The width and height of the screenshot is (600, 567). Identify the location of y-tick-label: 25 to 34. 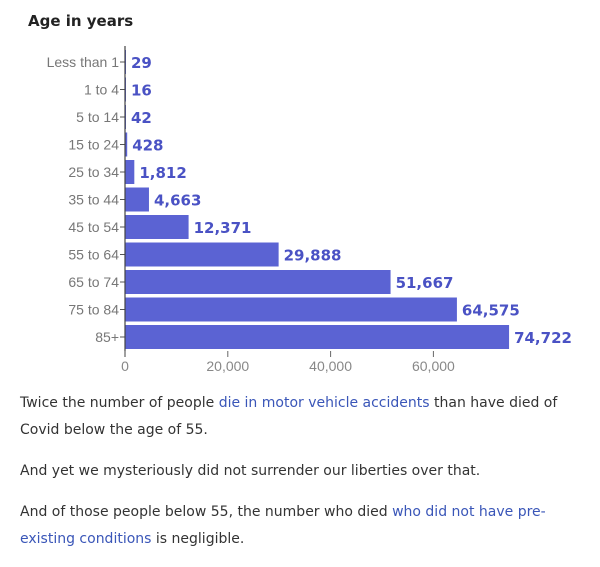
(93, 172).